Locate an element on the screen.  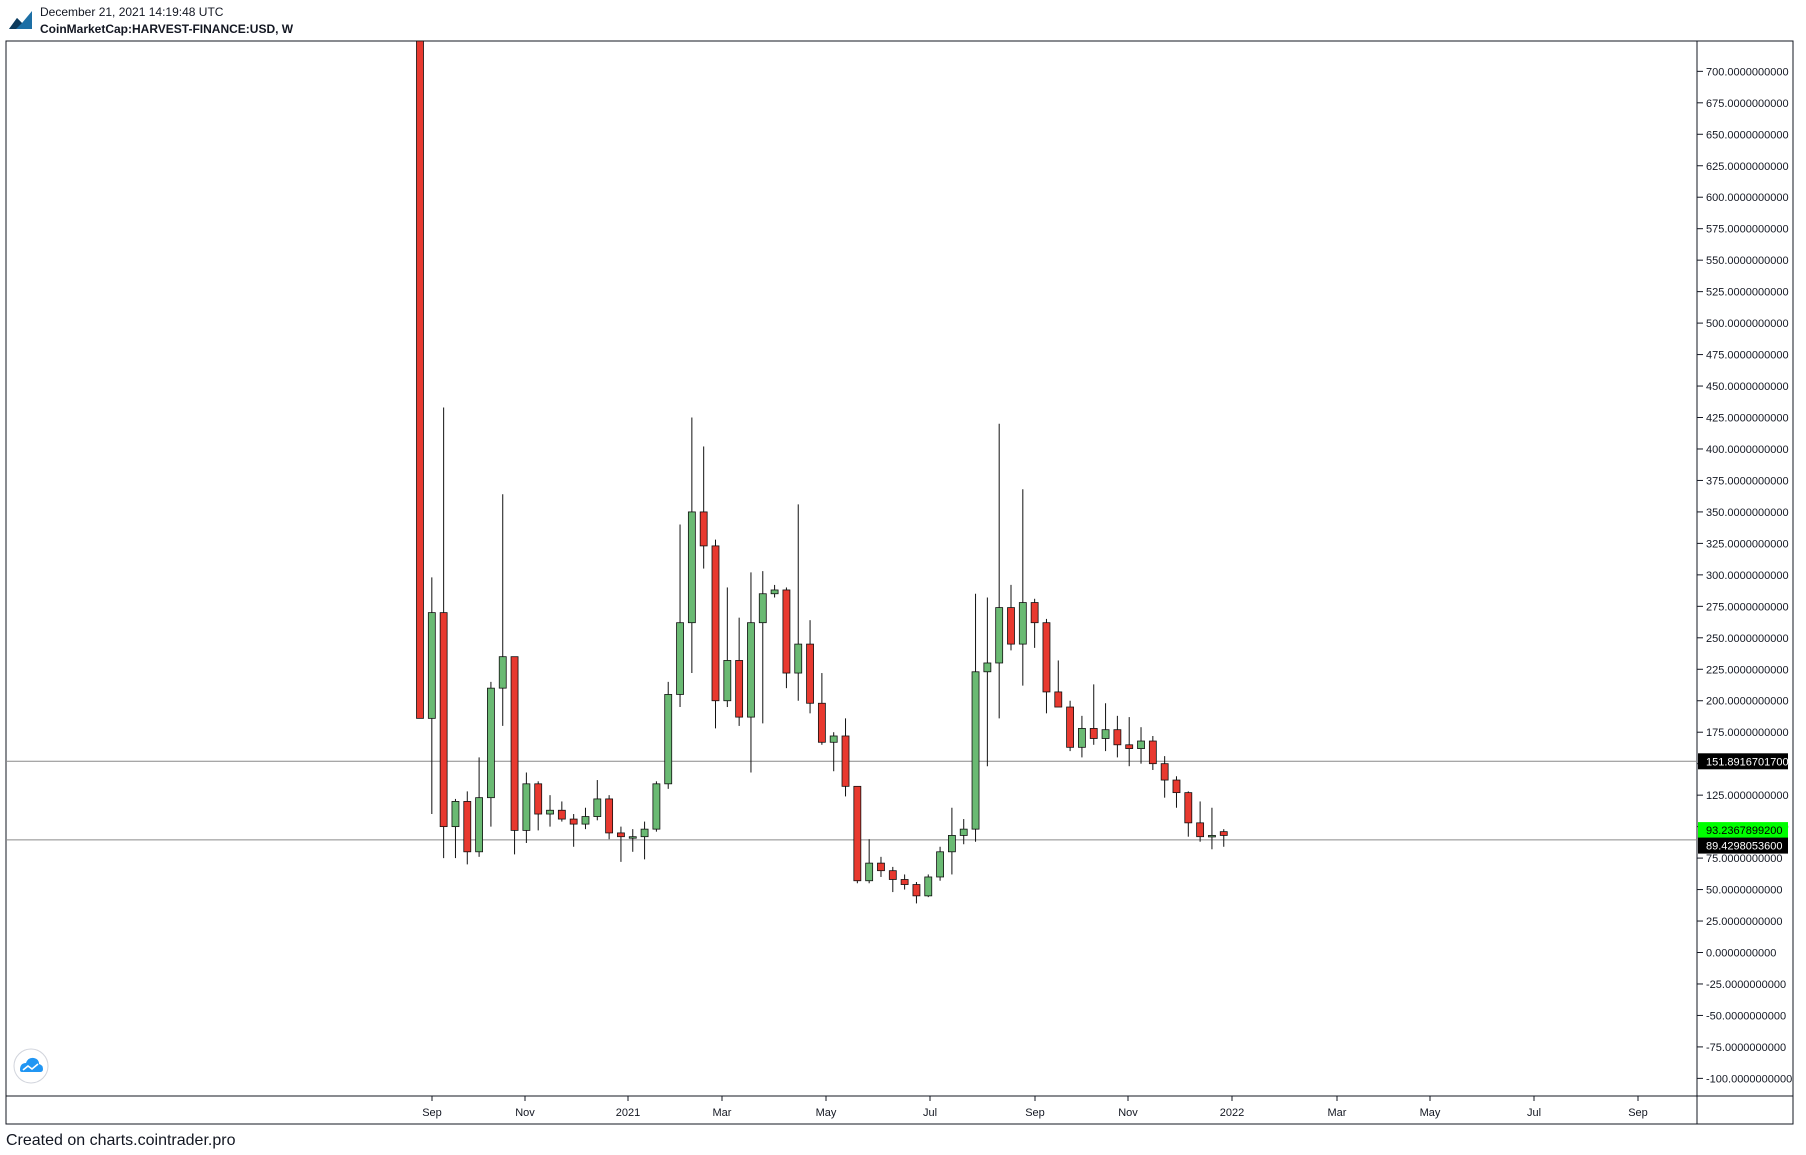
y-tick-label: 375.0000000000 is located at coordinates (1747, 481).